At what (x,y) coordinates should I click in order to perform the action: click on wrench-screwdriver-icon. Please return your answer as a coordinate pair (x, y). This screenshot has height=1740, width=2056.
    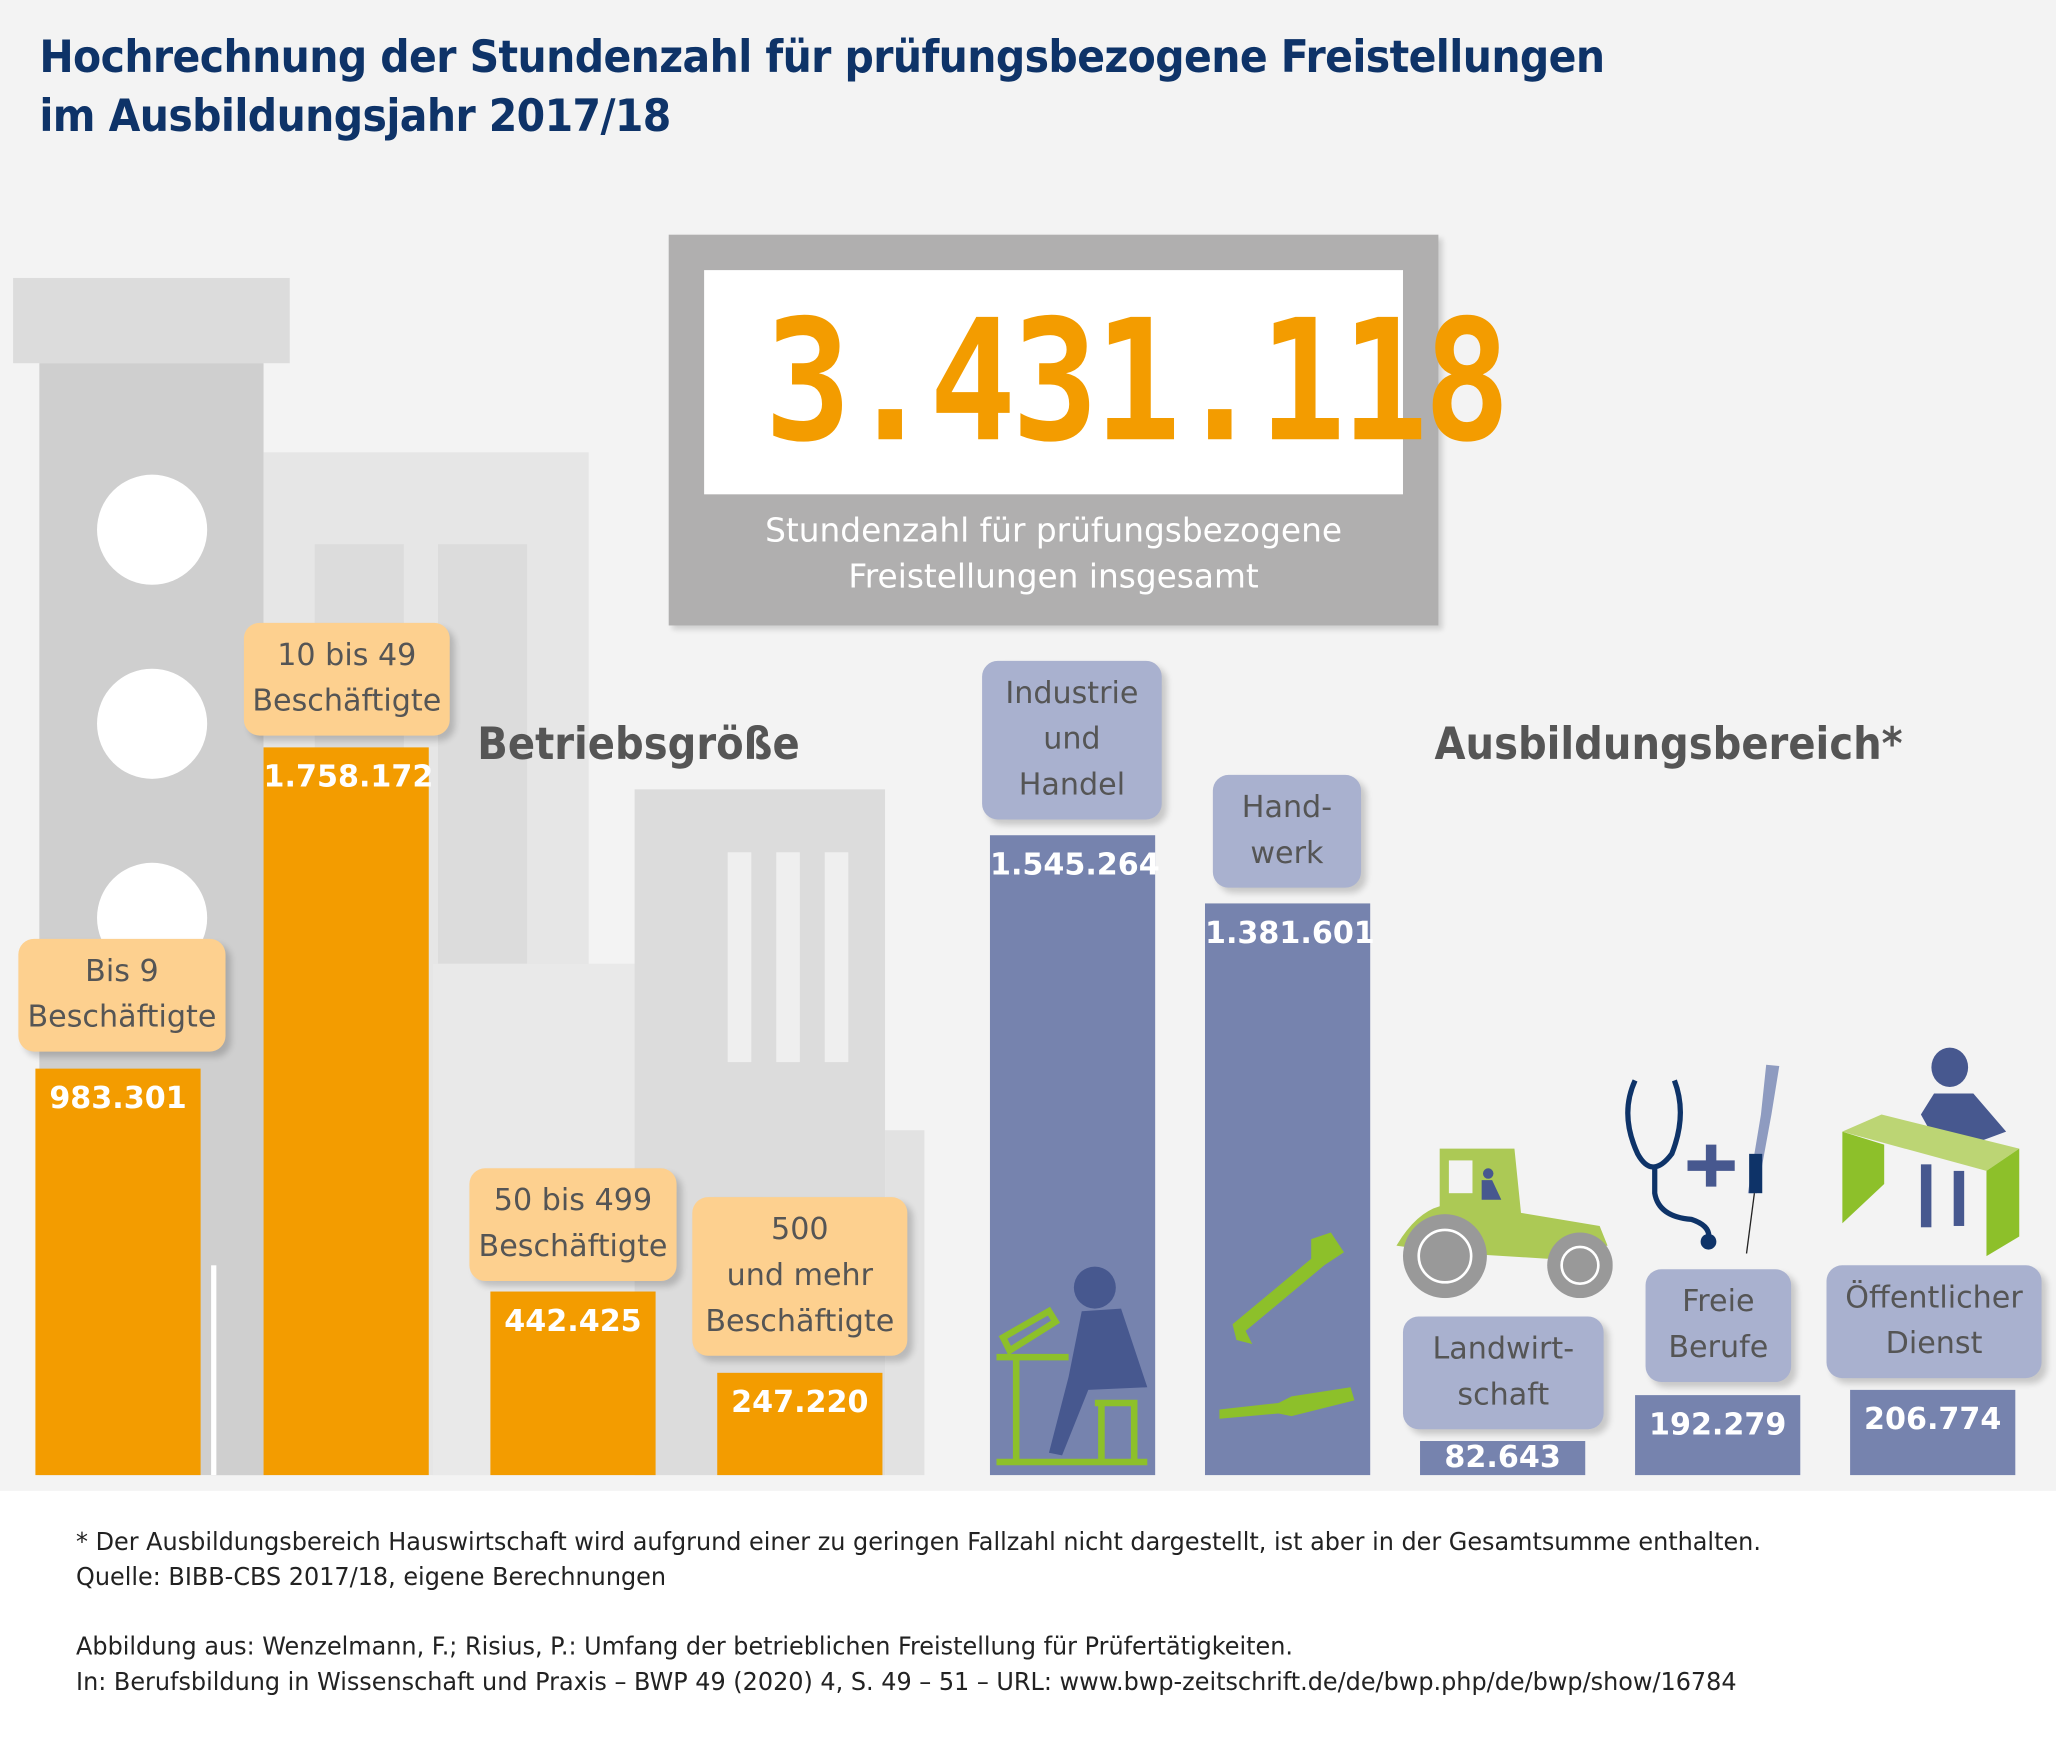
    Looking at the image, I should click on (1287, 1325).